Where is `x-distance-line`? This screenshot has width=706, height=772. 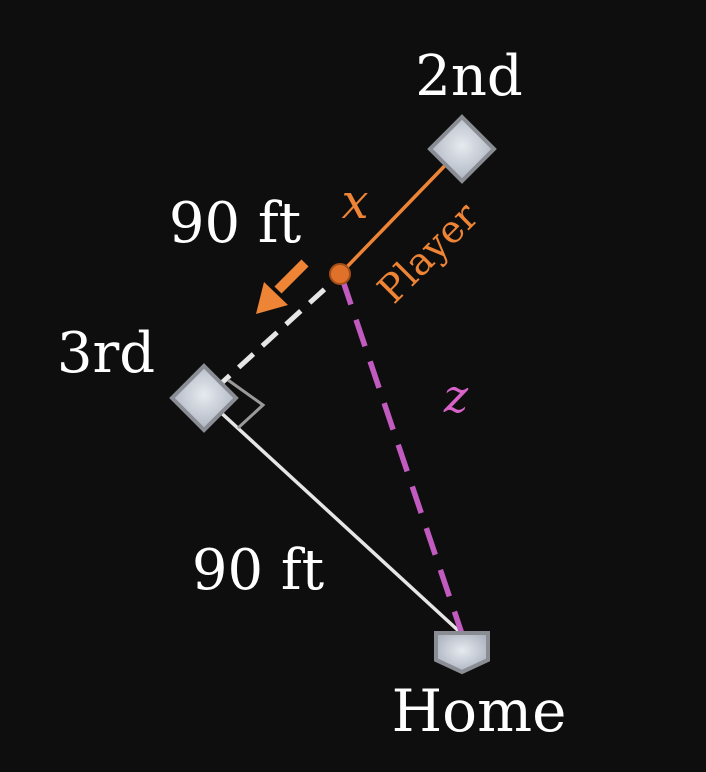 x-distance-line is located at coordinates (401, 211).